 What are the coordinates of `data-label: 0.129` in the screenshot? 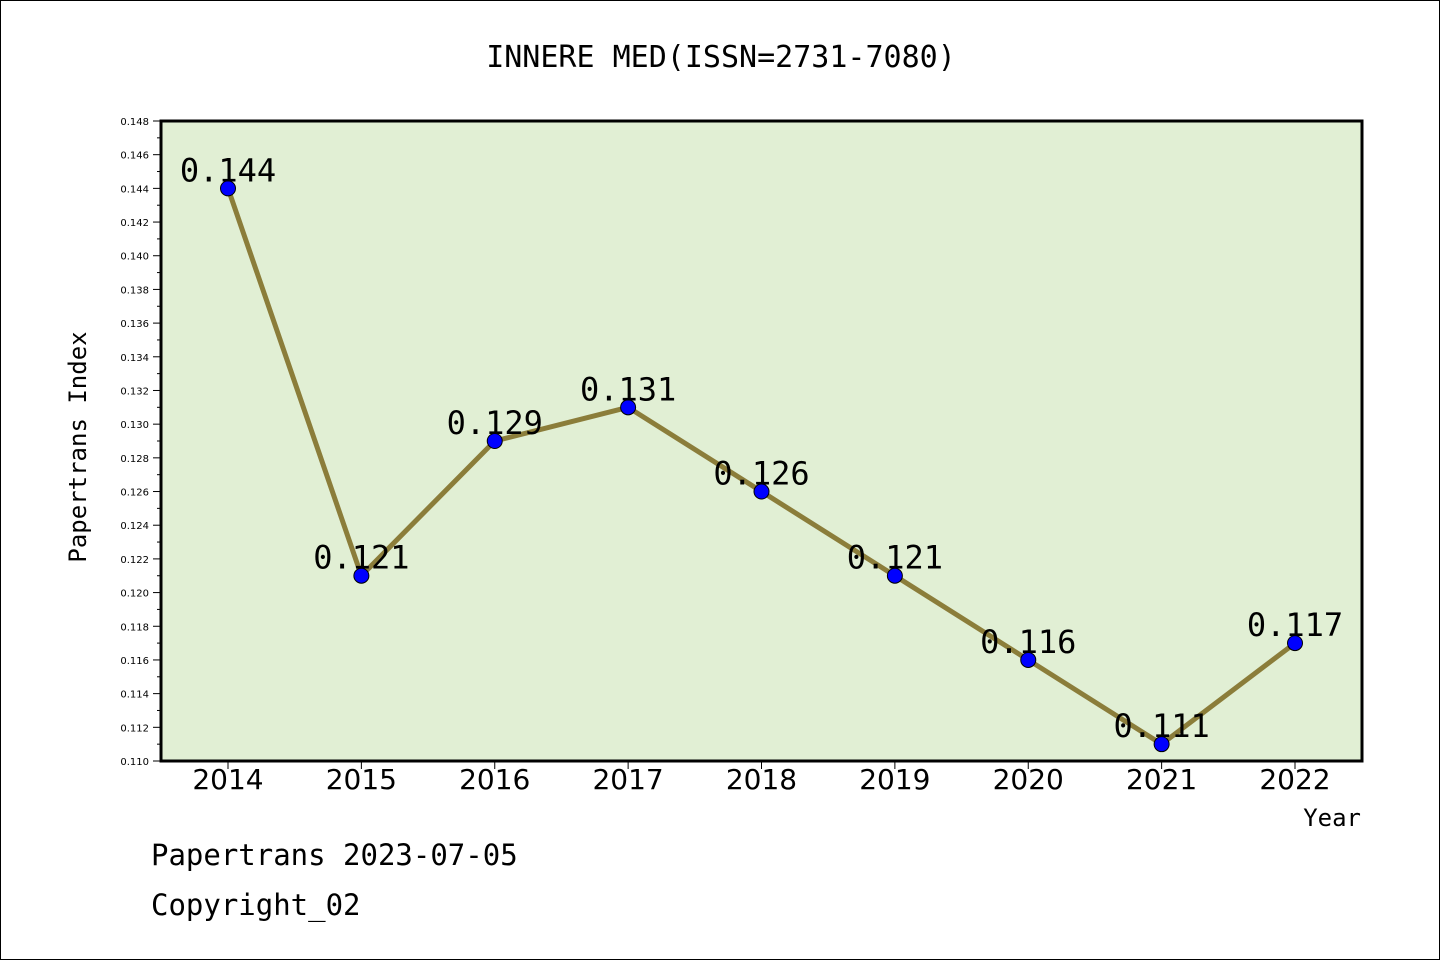 It's located at (495, 423).